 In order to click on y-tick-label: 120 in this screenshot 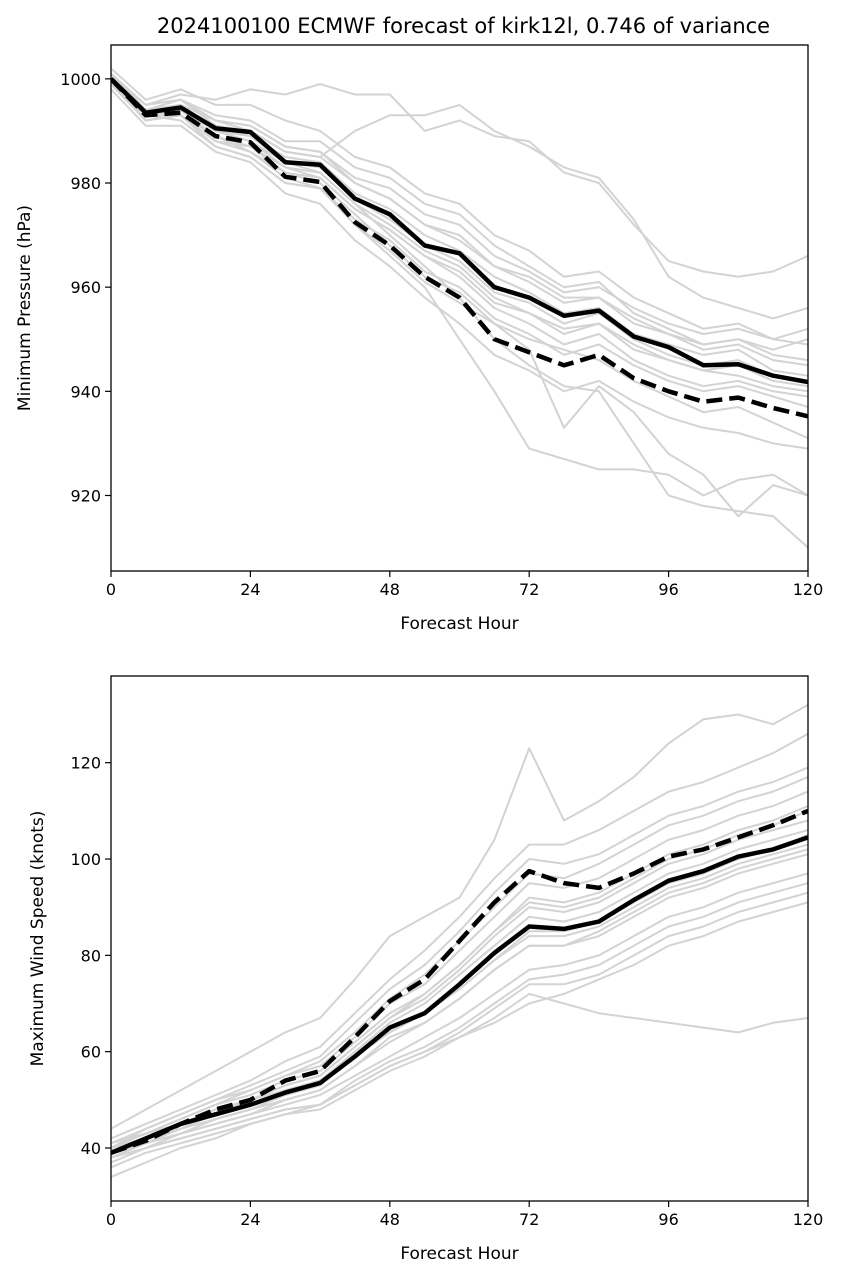, I will do `click(85, 763)`.